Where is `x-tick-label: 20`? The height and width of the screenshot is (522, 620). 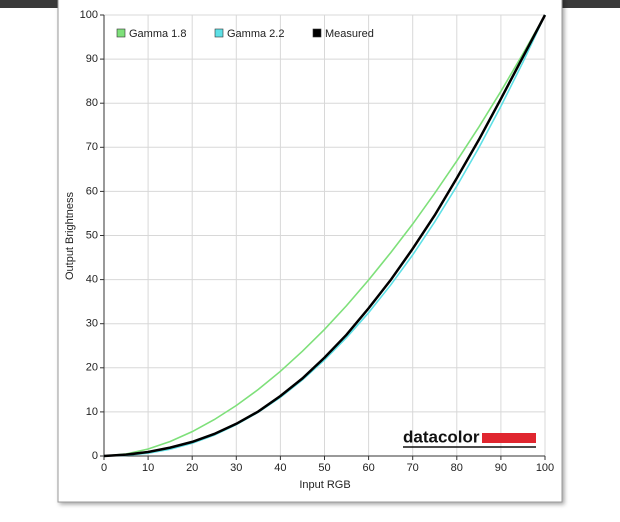 x-tick-label: 20 is located at coordinates (192, 468).